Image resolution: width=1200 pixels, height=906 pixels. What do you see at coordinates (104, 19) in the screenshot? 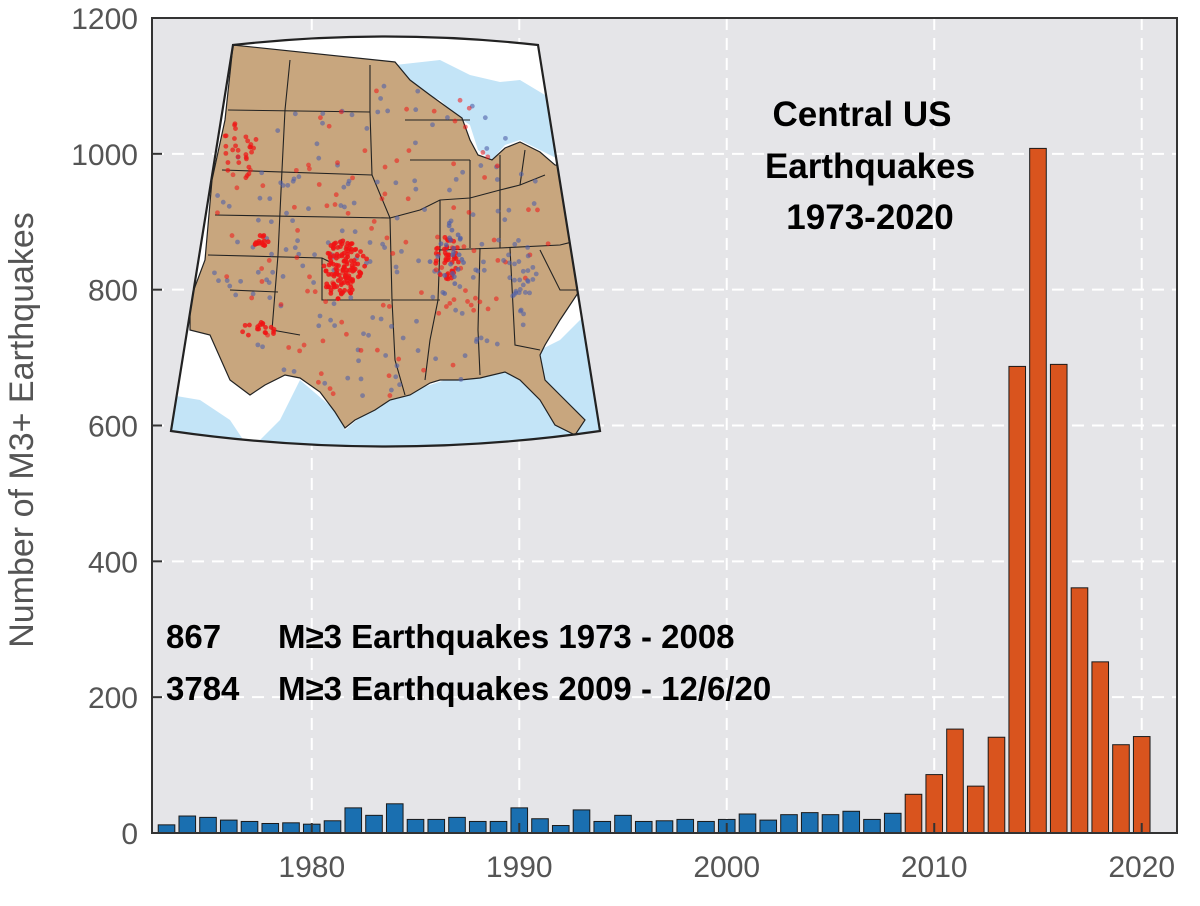
I see `y-tick-label: 1200` at bounding box center [104, 19].